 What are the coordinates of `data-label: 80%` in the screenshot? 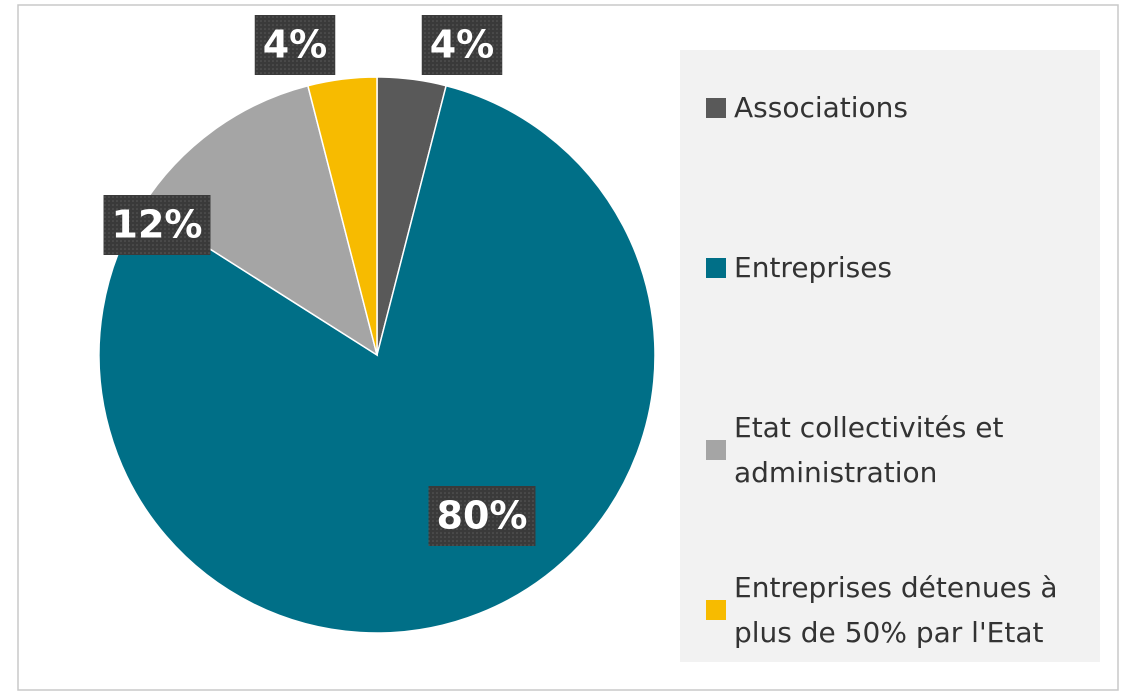 It's located at (482, 516).